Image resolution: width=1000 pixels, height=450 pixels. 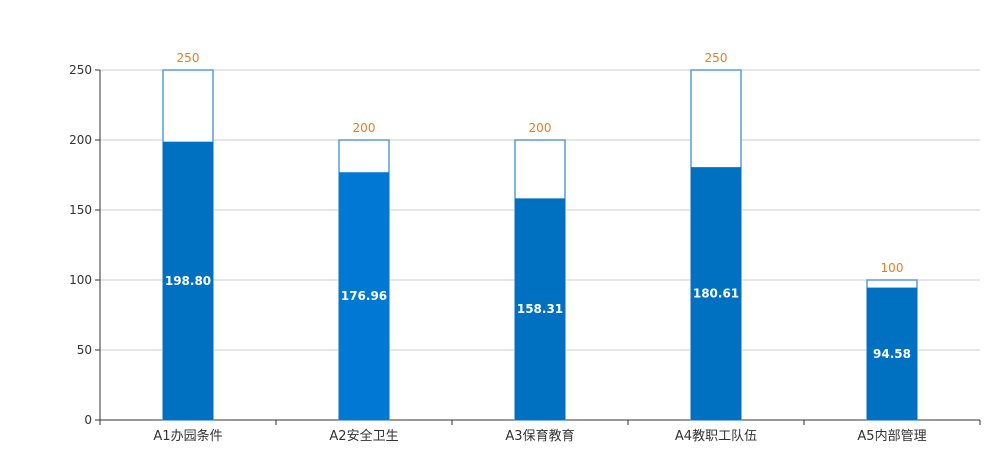 I want to click on bar-value-label: 158.31, so click(x=540, y=309).